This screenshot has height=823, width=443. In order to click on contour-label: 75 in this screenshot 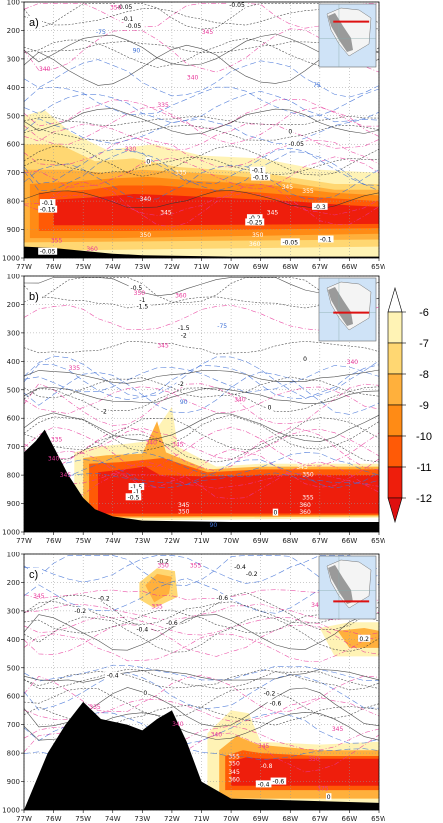, I will do `click(317, 85)`.